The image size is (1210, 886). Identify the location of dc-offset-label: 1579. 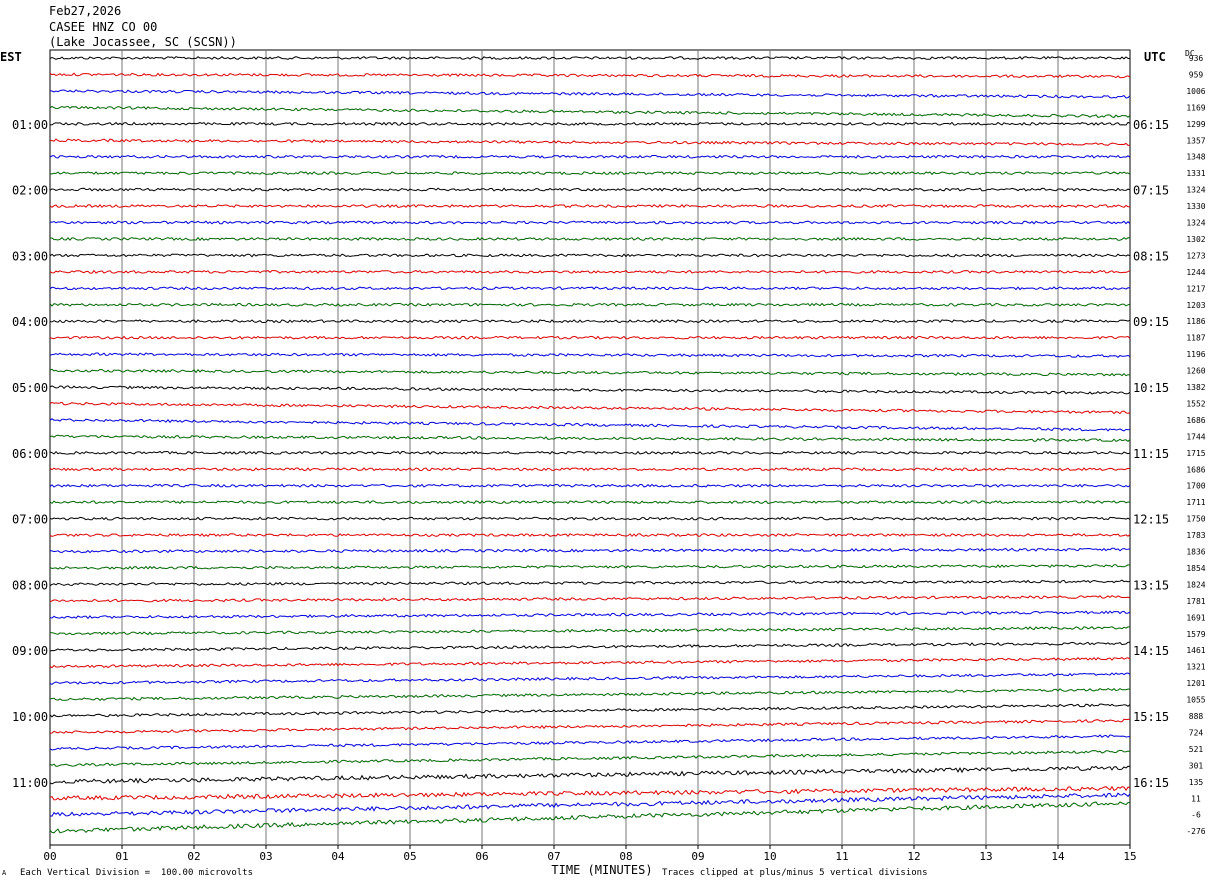
(1195, 634).